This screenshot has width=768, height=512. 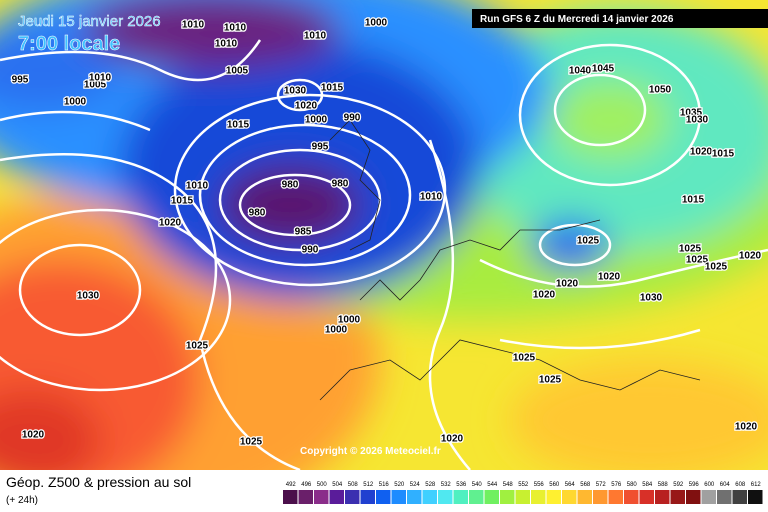 I want to click on isobar-label: 985, so click(x=303, y=232).